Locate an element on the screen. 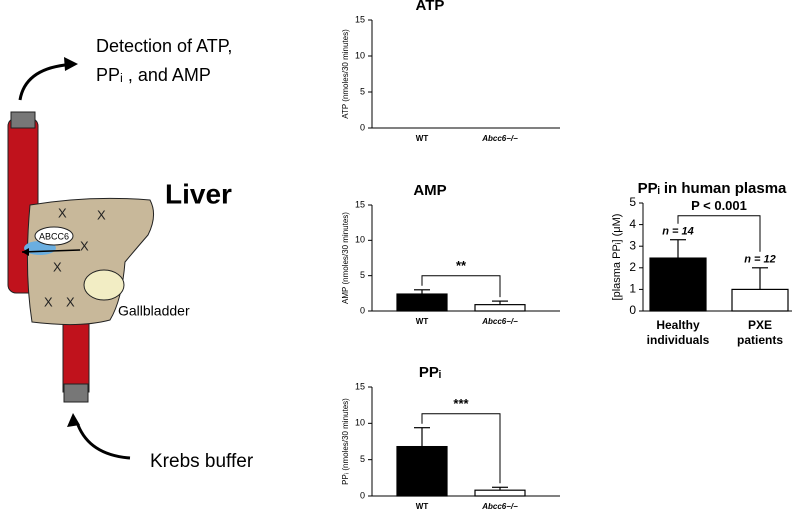  y-tick-label: 2 is located at coordinates (632, 267).